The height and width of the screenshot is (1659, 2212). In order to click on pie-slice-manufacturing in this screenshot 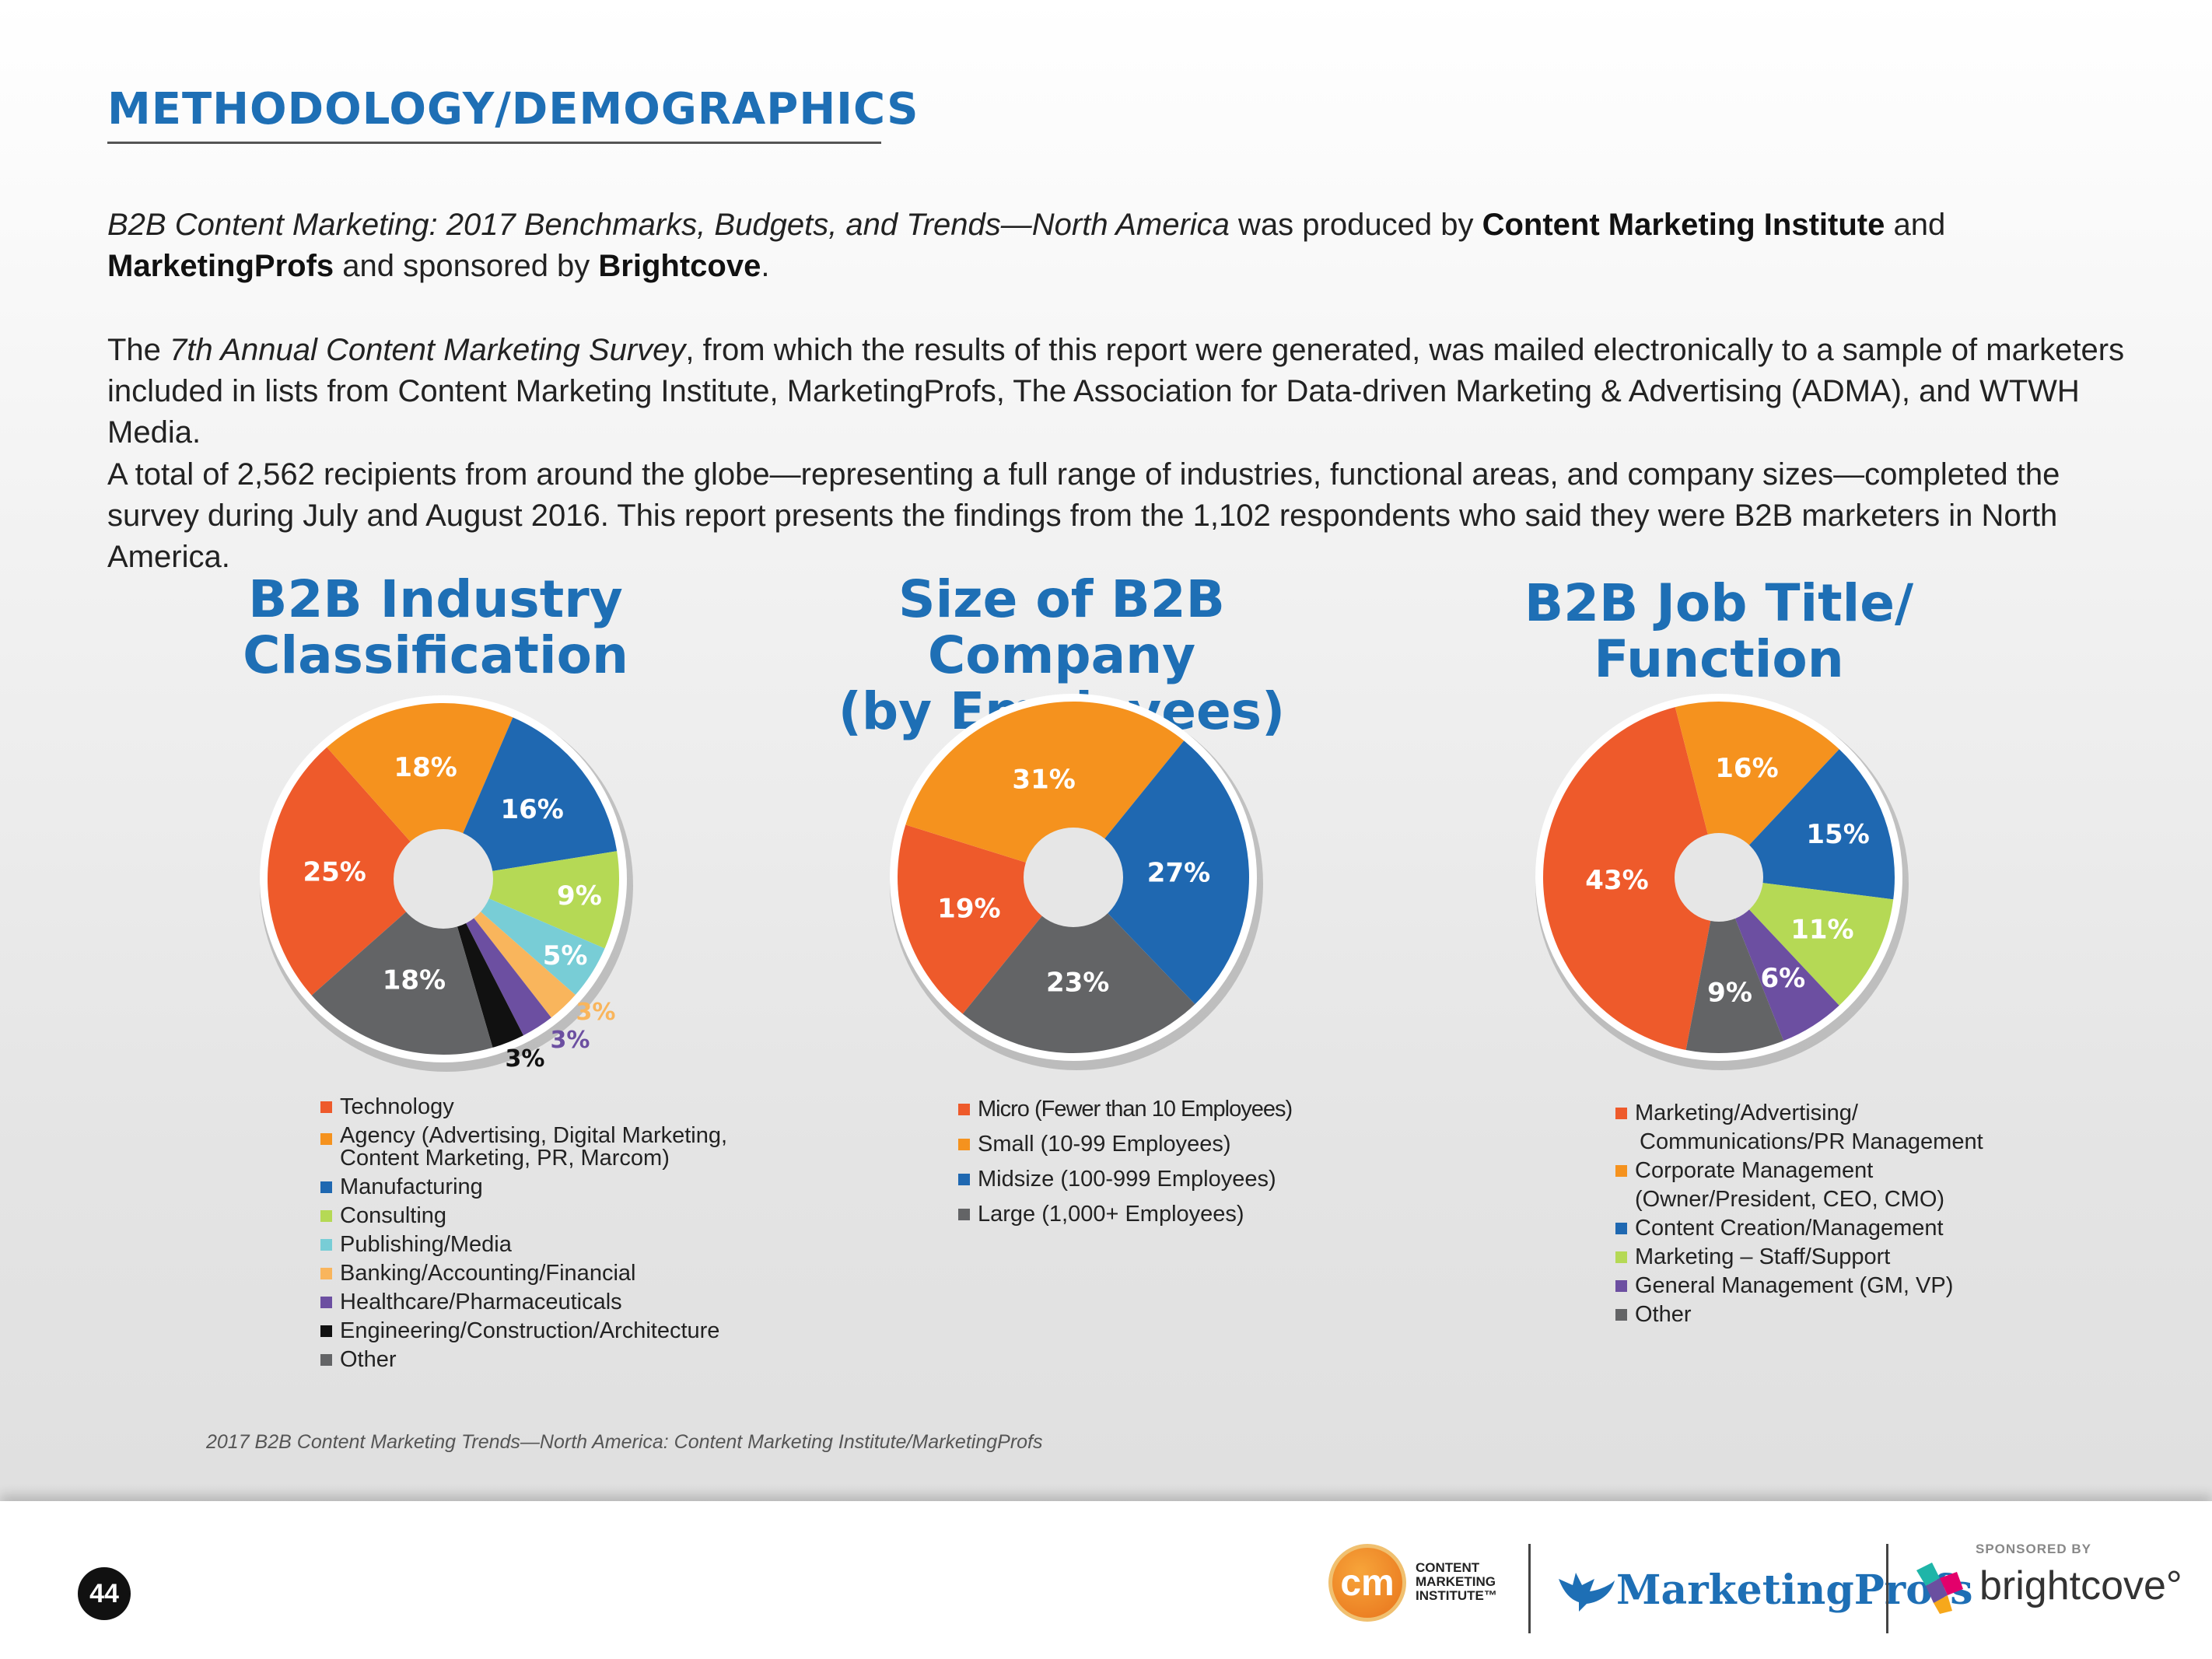, I will do `click(531, 798)`.